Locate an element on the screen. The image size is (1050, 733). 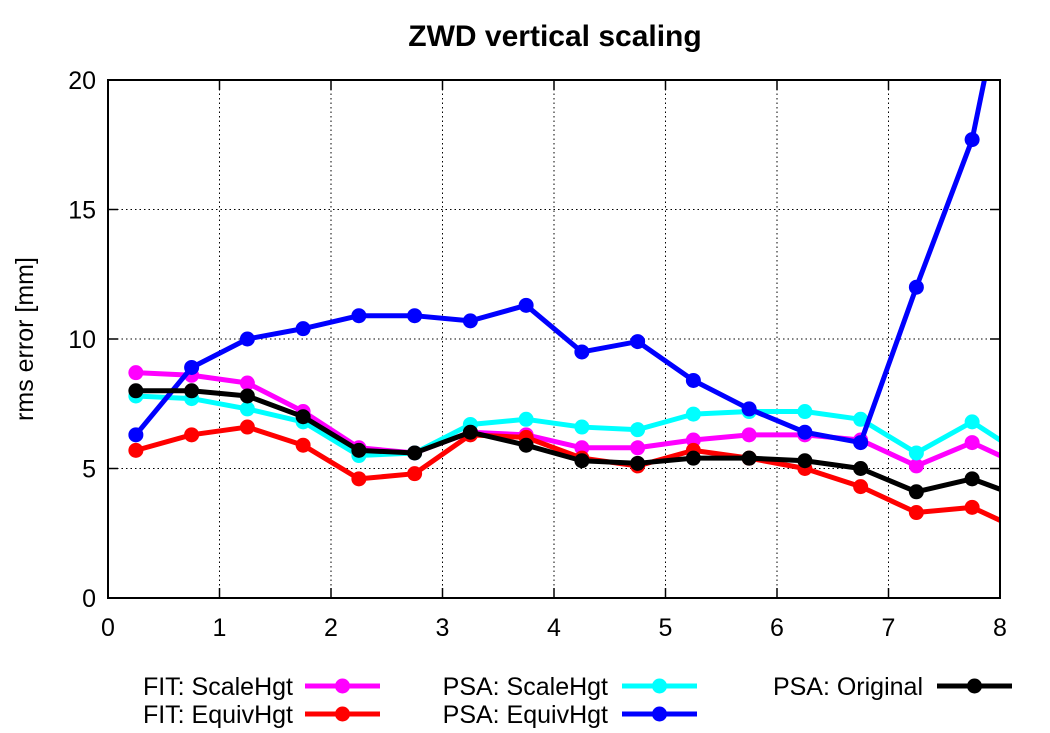
y-tick-label: 5 is located at coordinates (89, 470).